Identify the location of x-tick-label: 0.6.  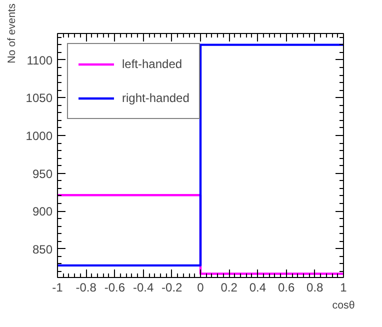
(286, 287).